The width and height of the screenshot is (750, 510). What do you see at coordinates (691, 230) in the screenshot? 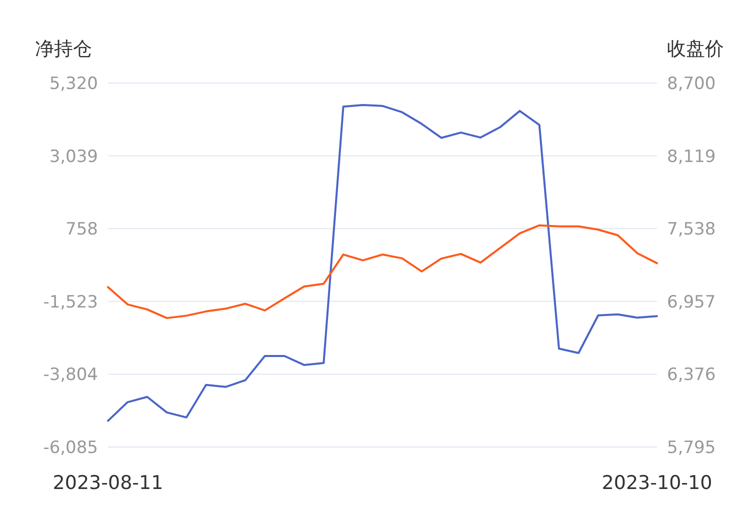
I see `y2-tick-label: 7,538` at bounding box center [691, 230].